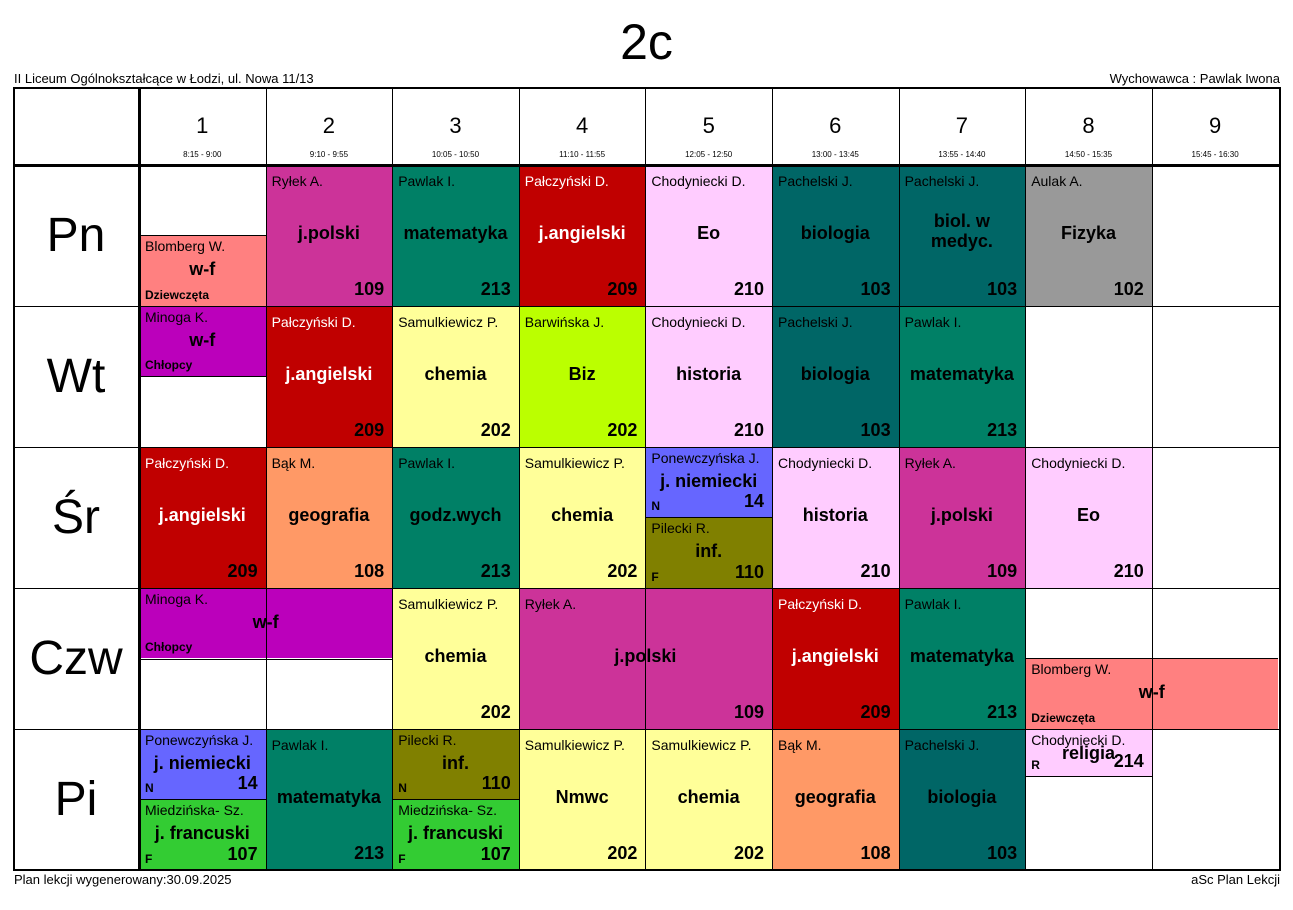 The height and width of the screenshot is (910, 1293). What do you see at coordinates (753, 501) in the screenshot?
I see `lesson-room: 14` at bounding box center [753, 501].